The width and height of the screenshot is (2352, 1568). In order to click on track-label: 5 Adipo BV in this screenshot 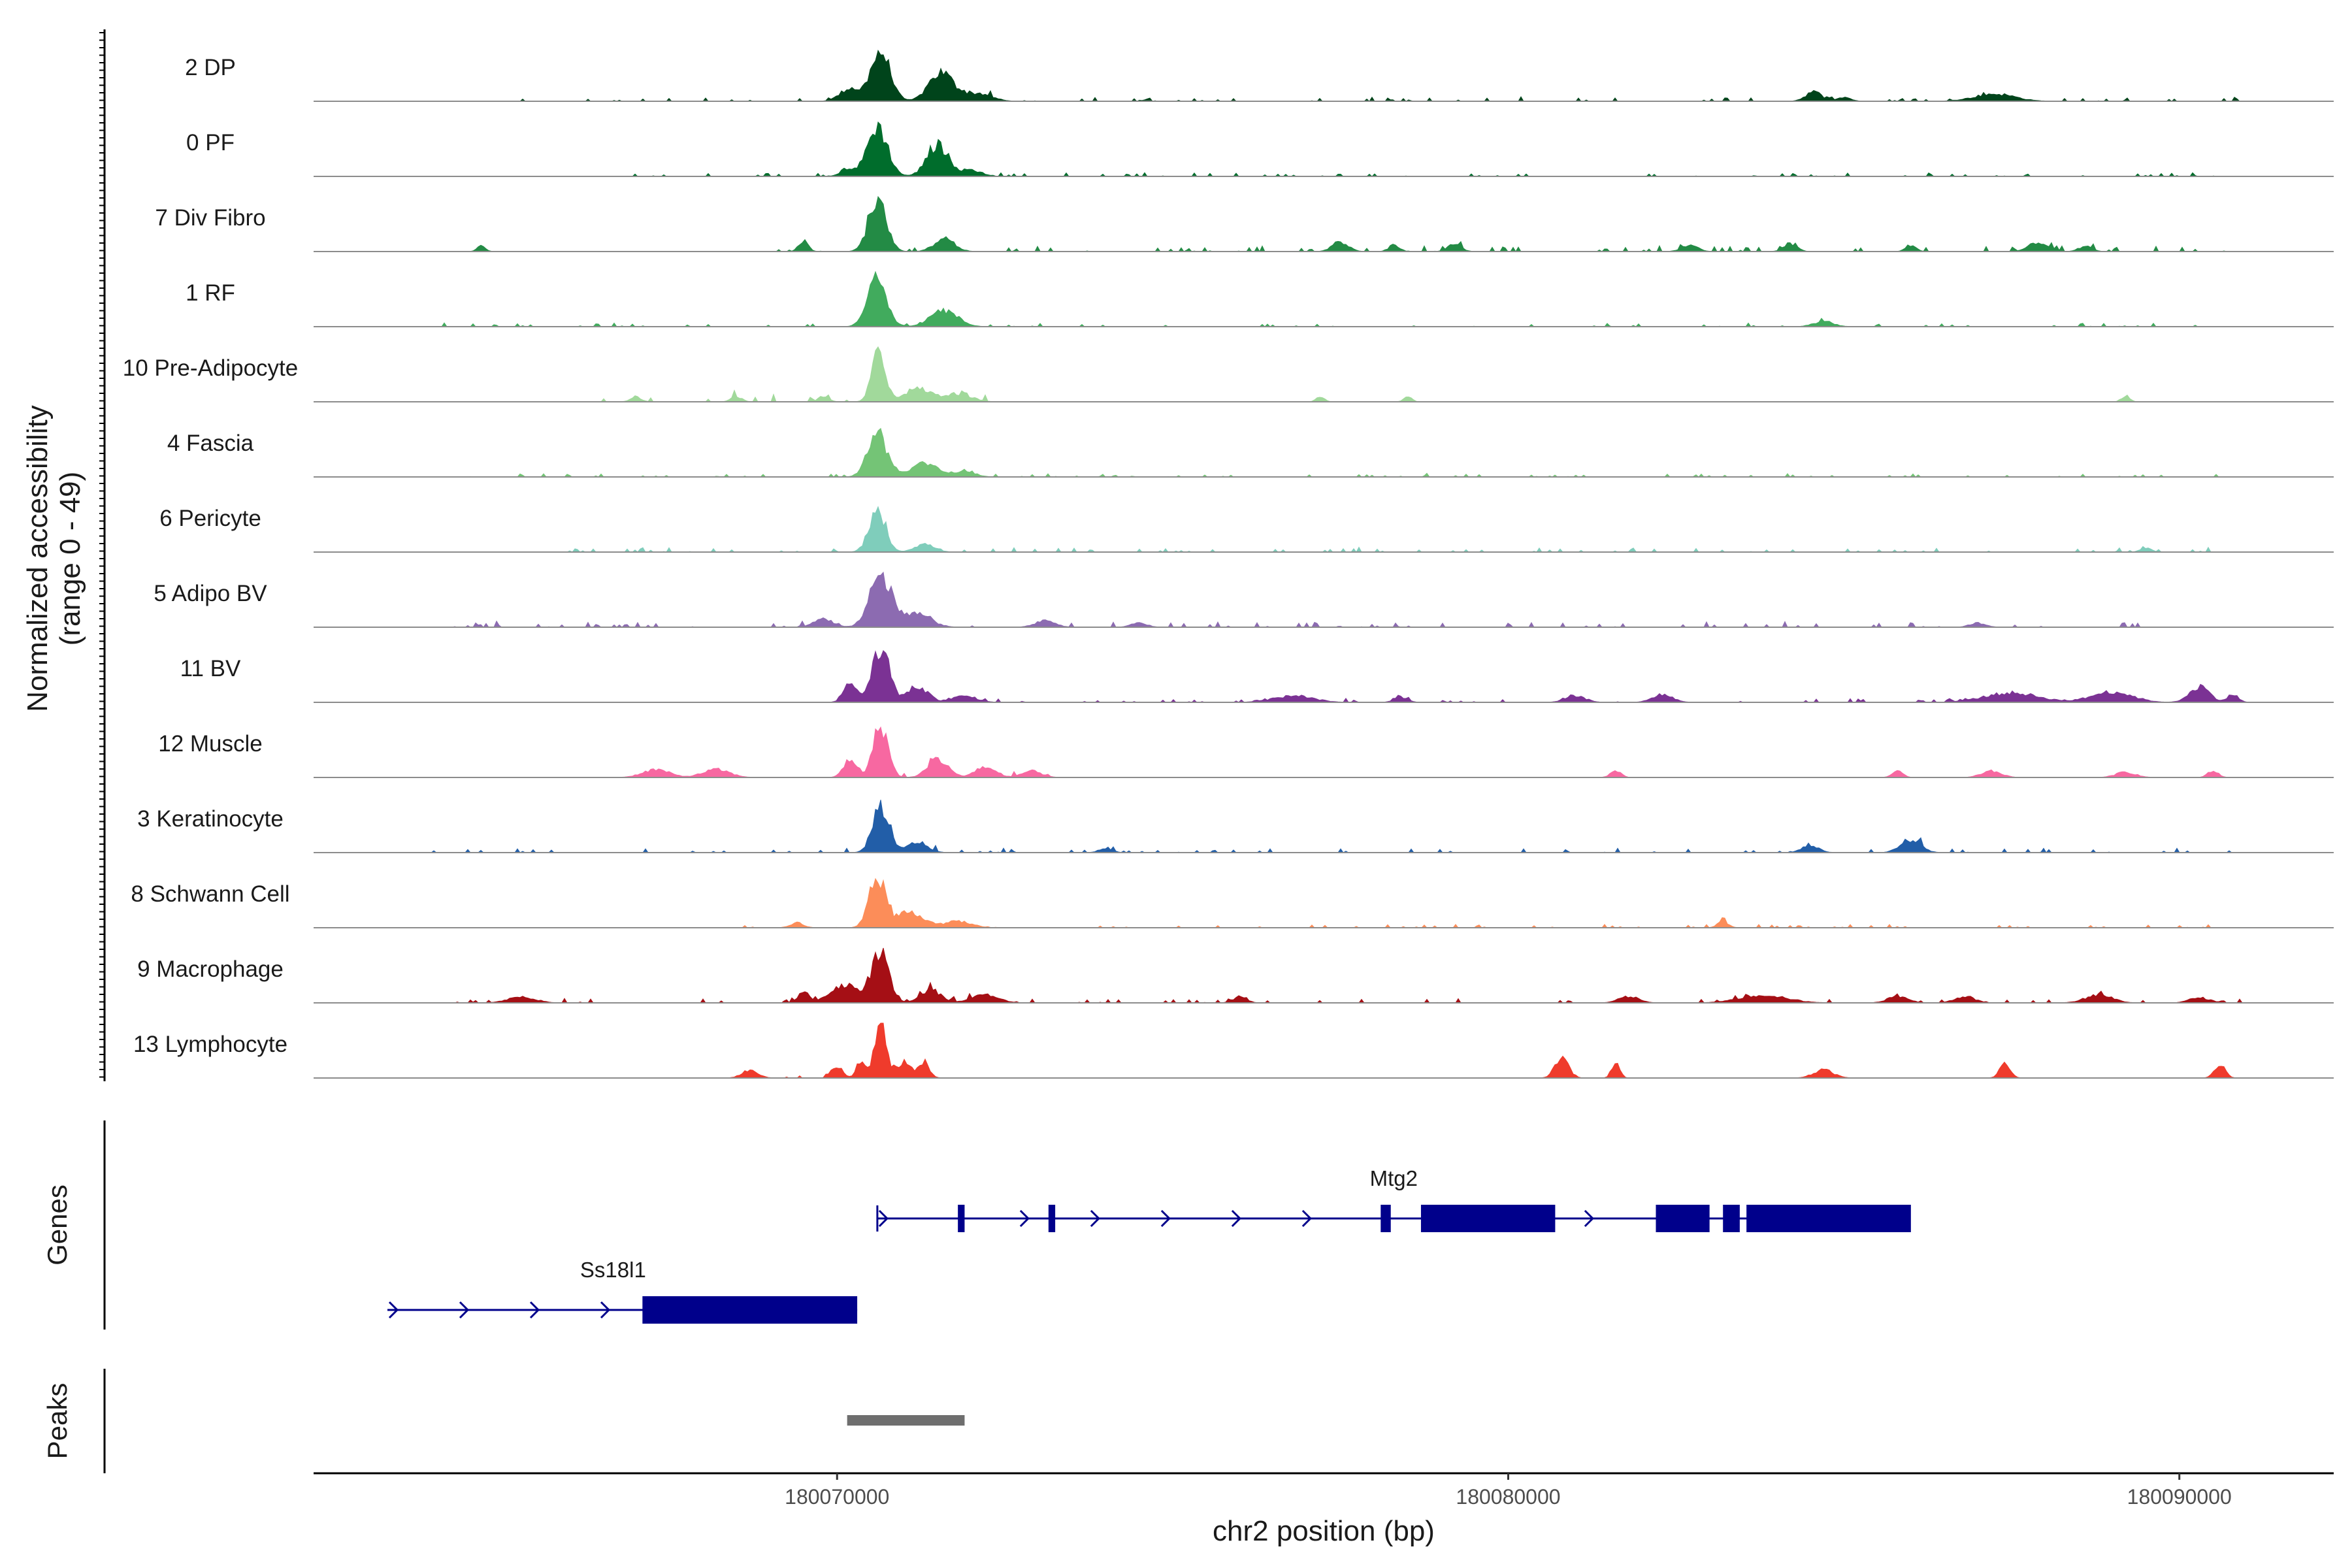, I will do `click(210, 593)`.